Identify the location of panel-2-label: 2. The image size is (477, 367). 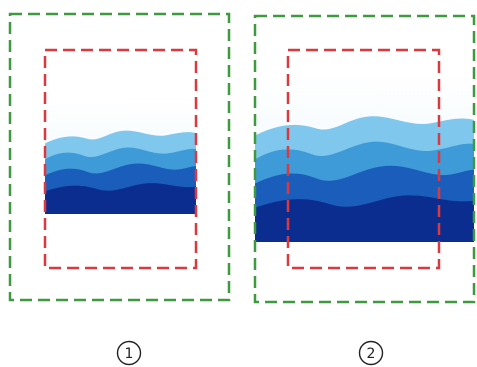
(371, 353).